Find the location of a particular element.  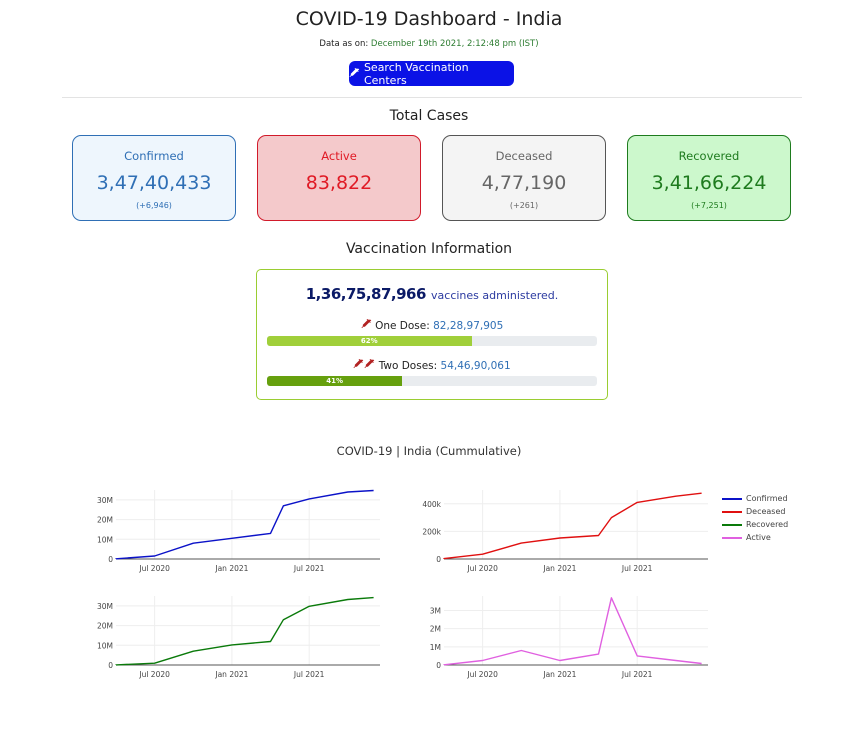

one-dose-progress: 62% is located at coordinates (432, 341).